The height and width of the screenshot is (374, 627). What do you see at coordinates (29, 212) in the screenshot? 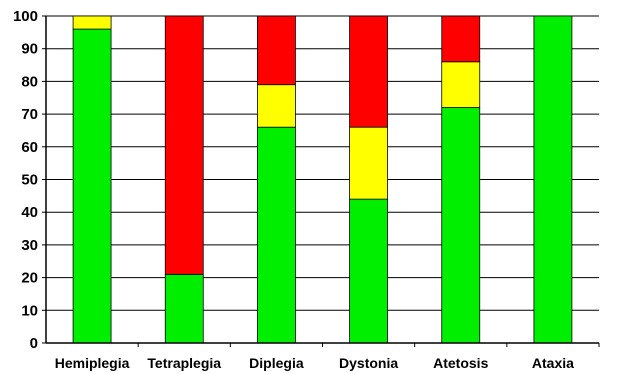
I see `y-tick-label-40: 40` at bounding box center [29, 212].